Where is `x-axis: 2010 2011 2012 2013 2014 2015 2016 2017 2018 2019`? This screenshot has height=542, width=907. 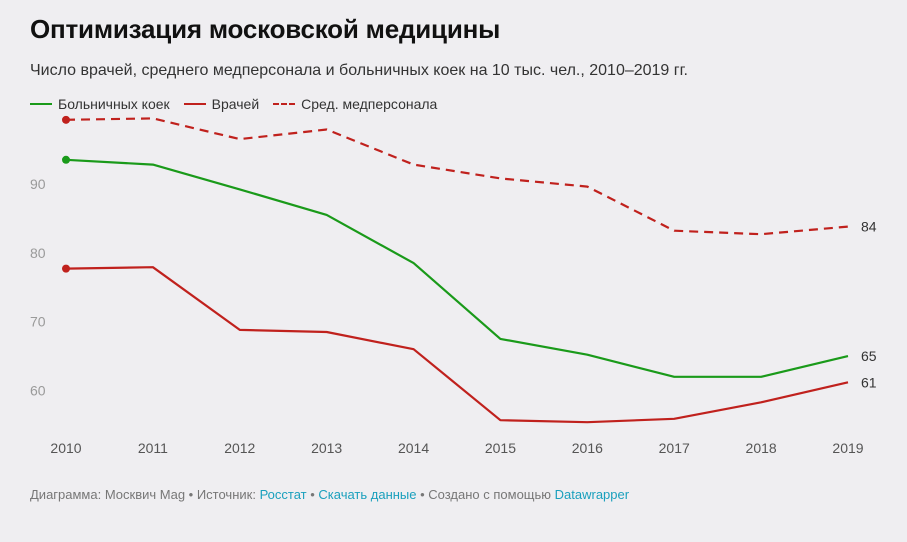 x-axis: 2010 2011 2012 2013 2014 2015 2016 2017 2018 2019 is located at coordinates (456, 448).